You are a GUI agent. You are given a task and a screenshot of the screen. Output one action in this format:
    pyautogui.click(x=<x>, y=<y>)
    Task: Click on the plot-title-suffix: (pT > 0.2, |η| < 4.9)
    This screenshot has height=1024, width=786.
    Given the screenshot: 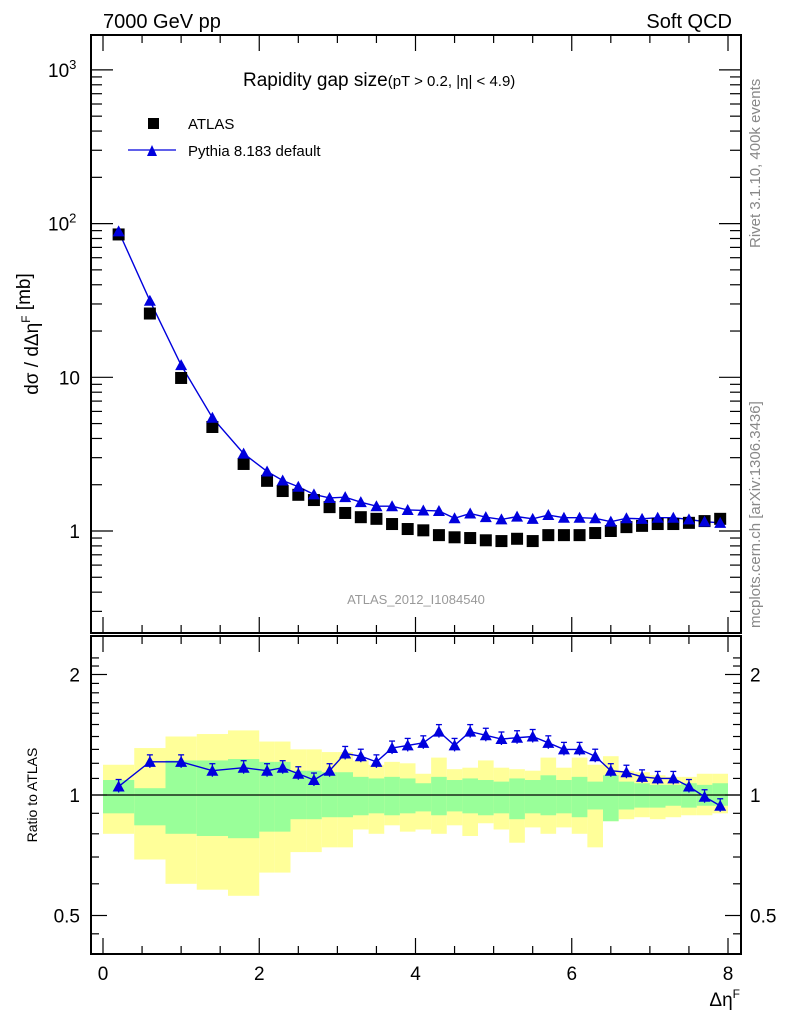 What is the action you would take?
    pyautogui.click(x=452, y=81)
    